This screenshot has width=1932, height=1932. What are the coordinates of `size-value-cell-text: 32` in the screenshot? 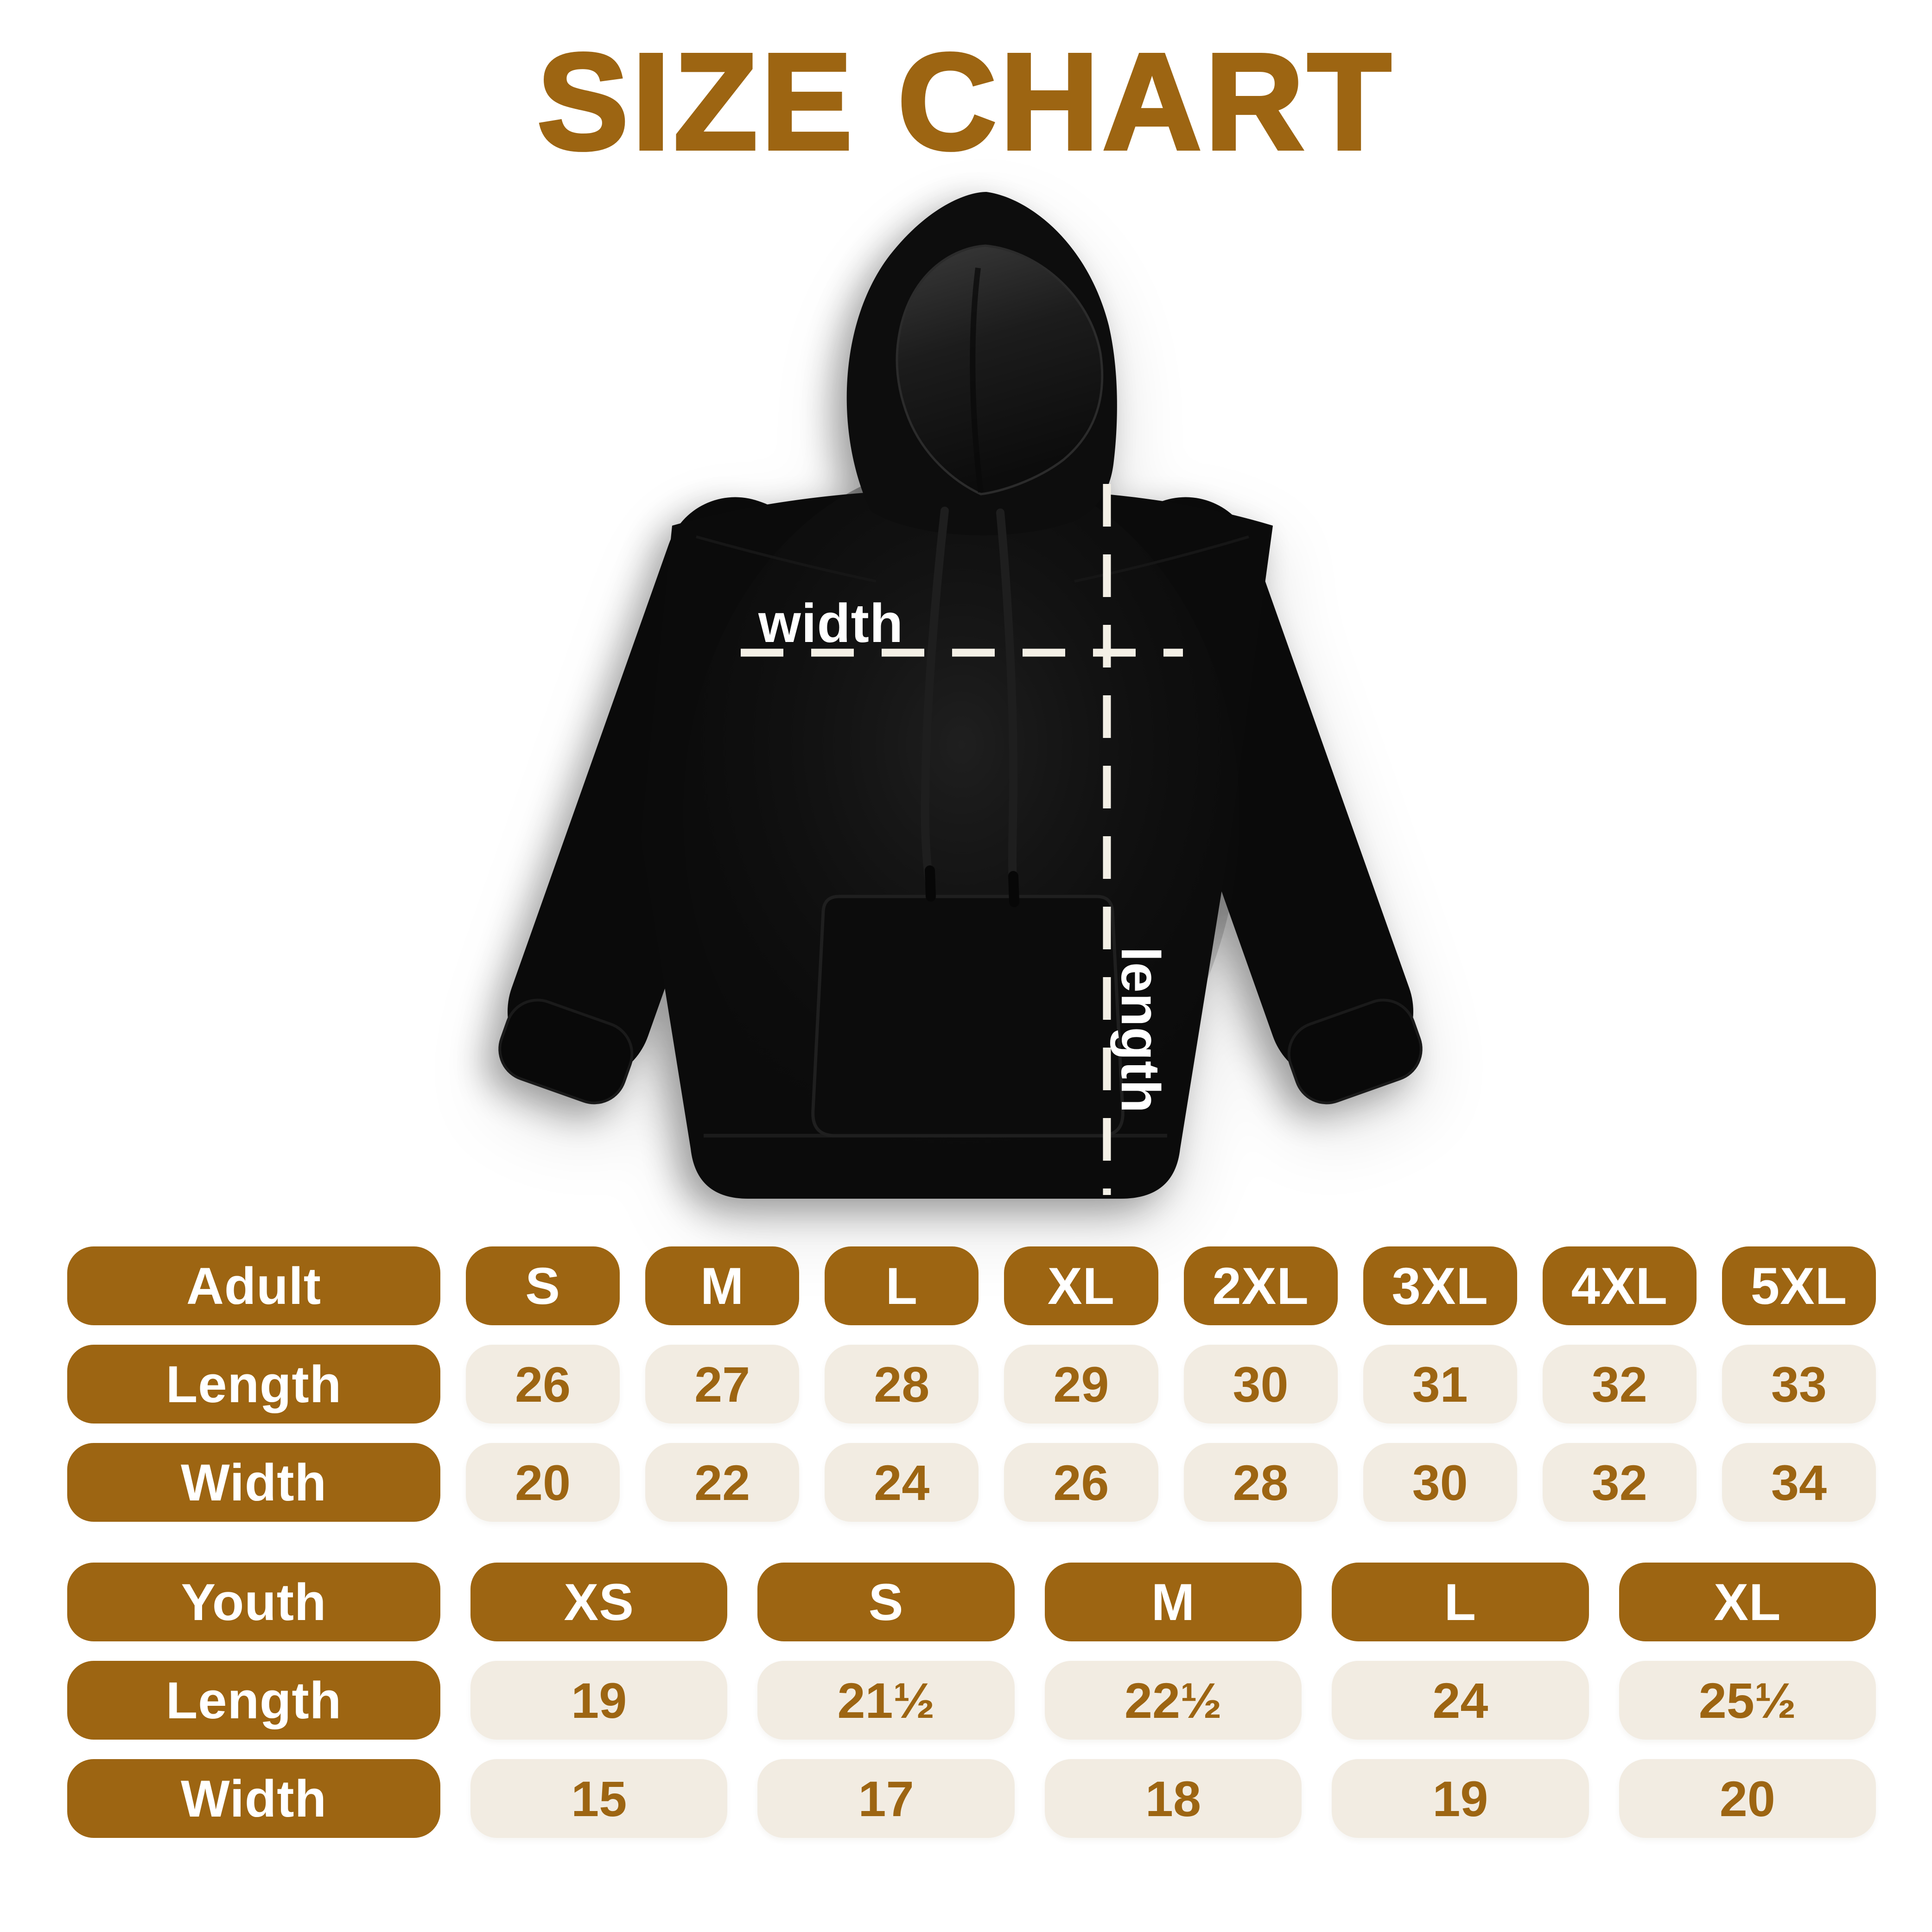 It's located at (1619, 1384).